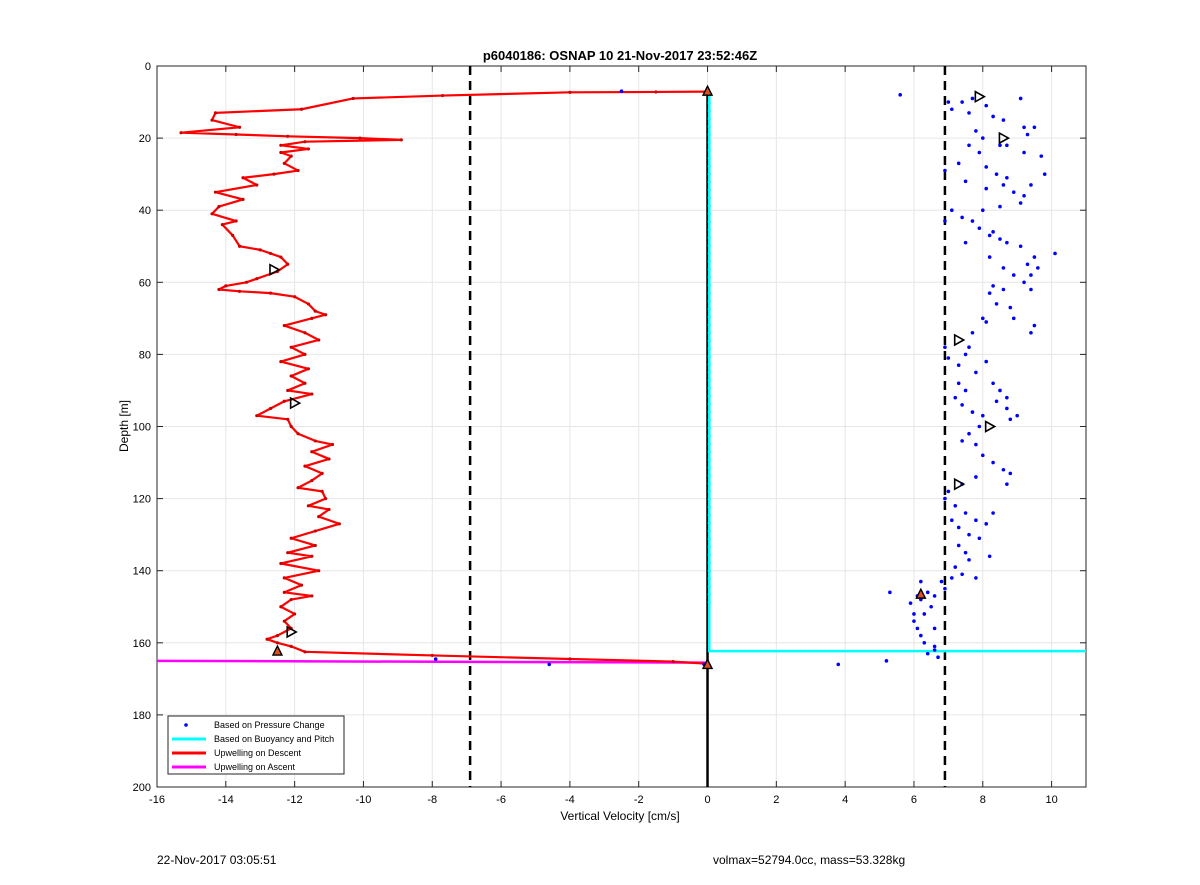 Image resolution: width=1200 pixels, height=885 pixels. I want to click on legend-label: Upwelling on Ascent, so click(255, 767).